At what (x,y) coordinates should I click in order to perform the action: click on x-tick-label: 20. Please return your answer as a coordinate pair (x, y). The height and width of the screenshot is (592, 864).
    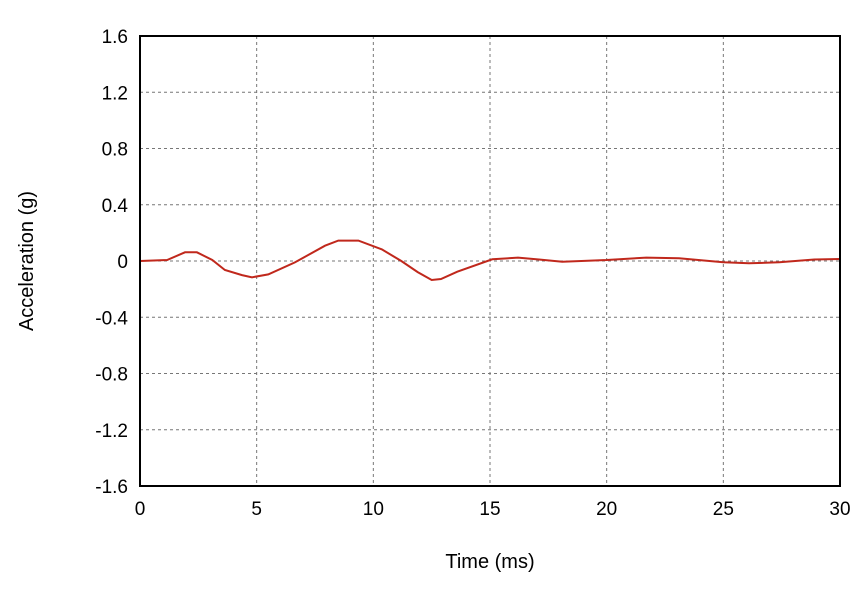
    Looking at the image, I should click on (606, 509).